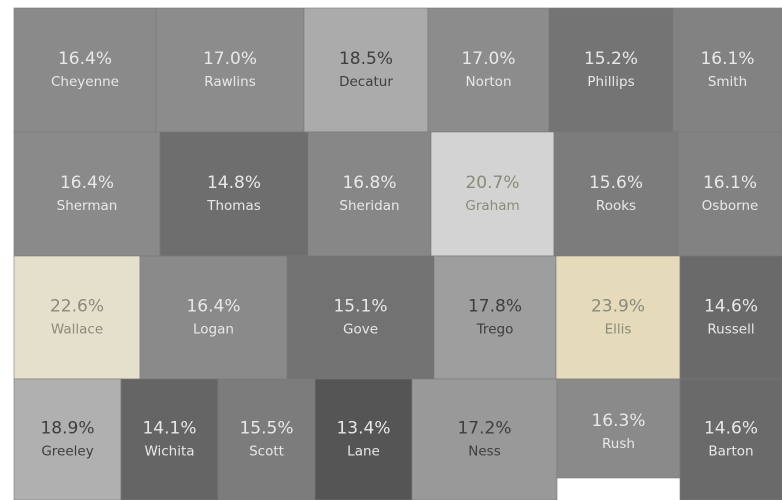 The image size is (782, 500). What do you see at coordinates (616, 183) in the screenshot?
I see `county-value: 15.6%` at bounding box center [616, 183].